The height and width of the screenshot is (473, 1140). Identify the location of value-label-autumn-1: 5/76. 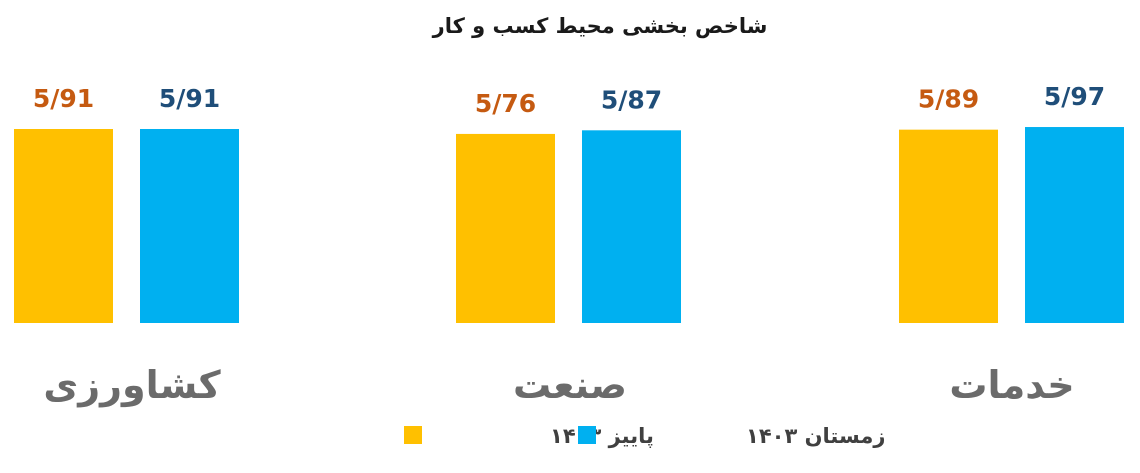
(505, 103).